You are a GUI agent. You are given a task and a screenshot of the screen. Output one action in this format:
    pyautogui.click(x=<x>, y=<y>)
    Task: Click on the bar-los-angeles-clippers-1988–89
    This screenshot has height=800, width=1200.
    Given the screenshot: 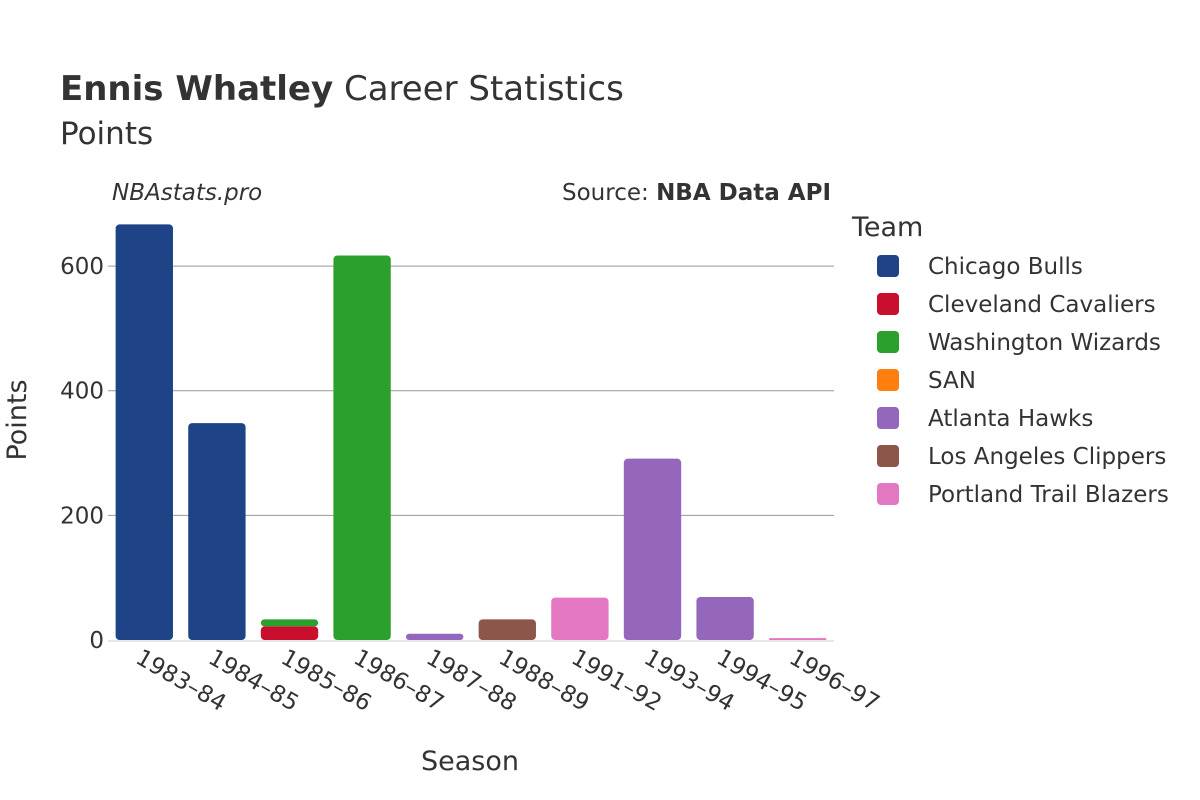 What is the action you would take?
    pyautogui.click(x=507, y=629)
    